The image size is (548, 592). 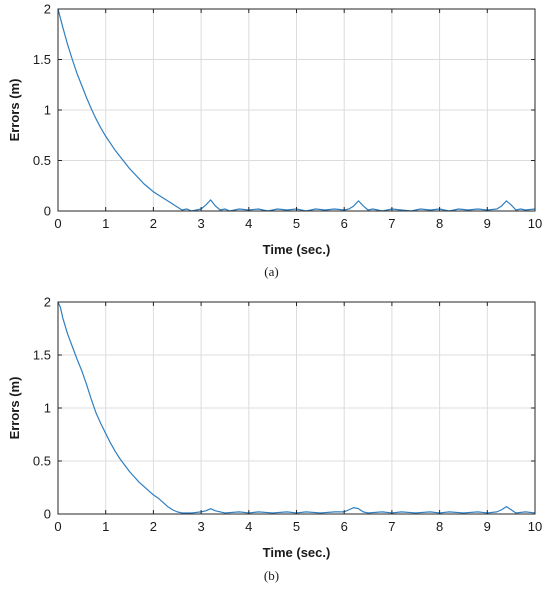 I want to click on panel-caption: (b), so click(x=271, y=575).